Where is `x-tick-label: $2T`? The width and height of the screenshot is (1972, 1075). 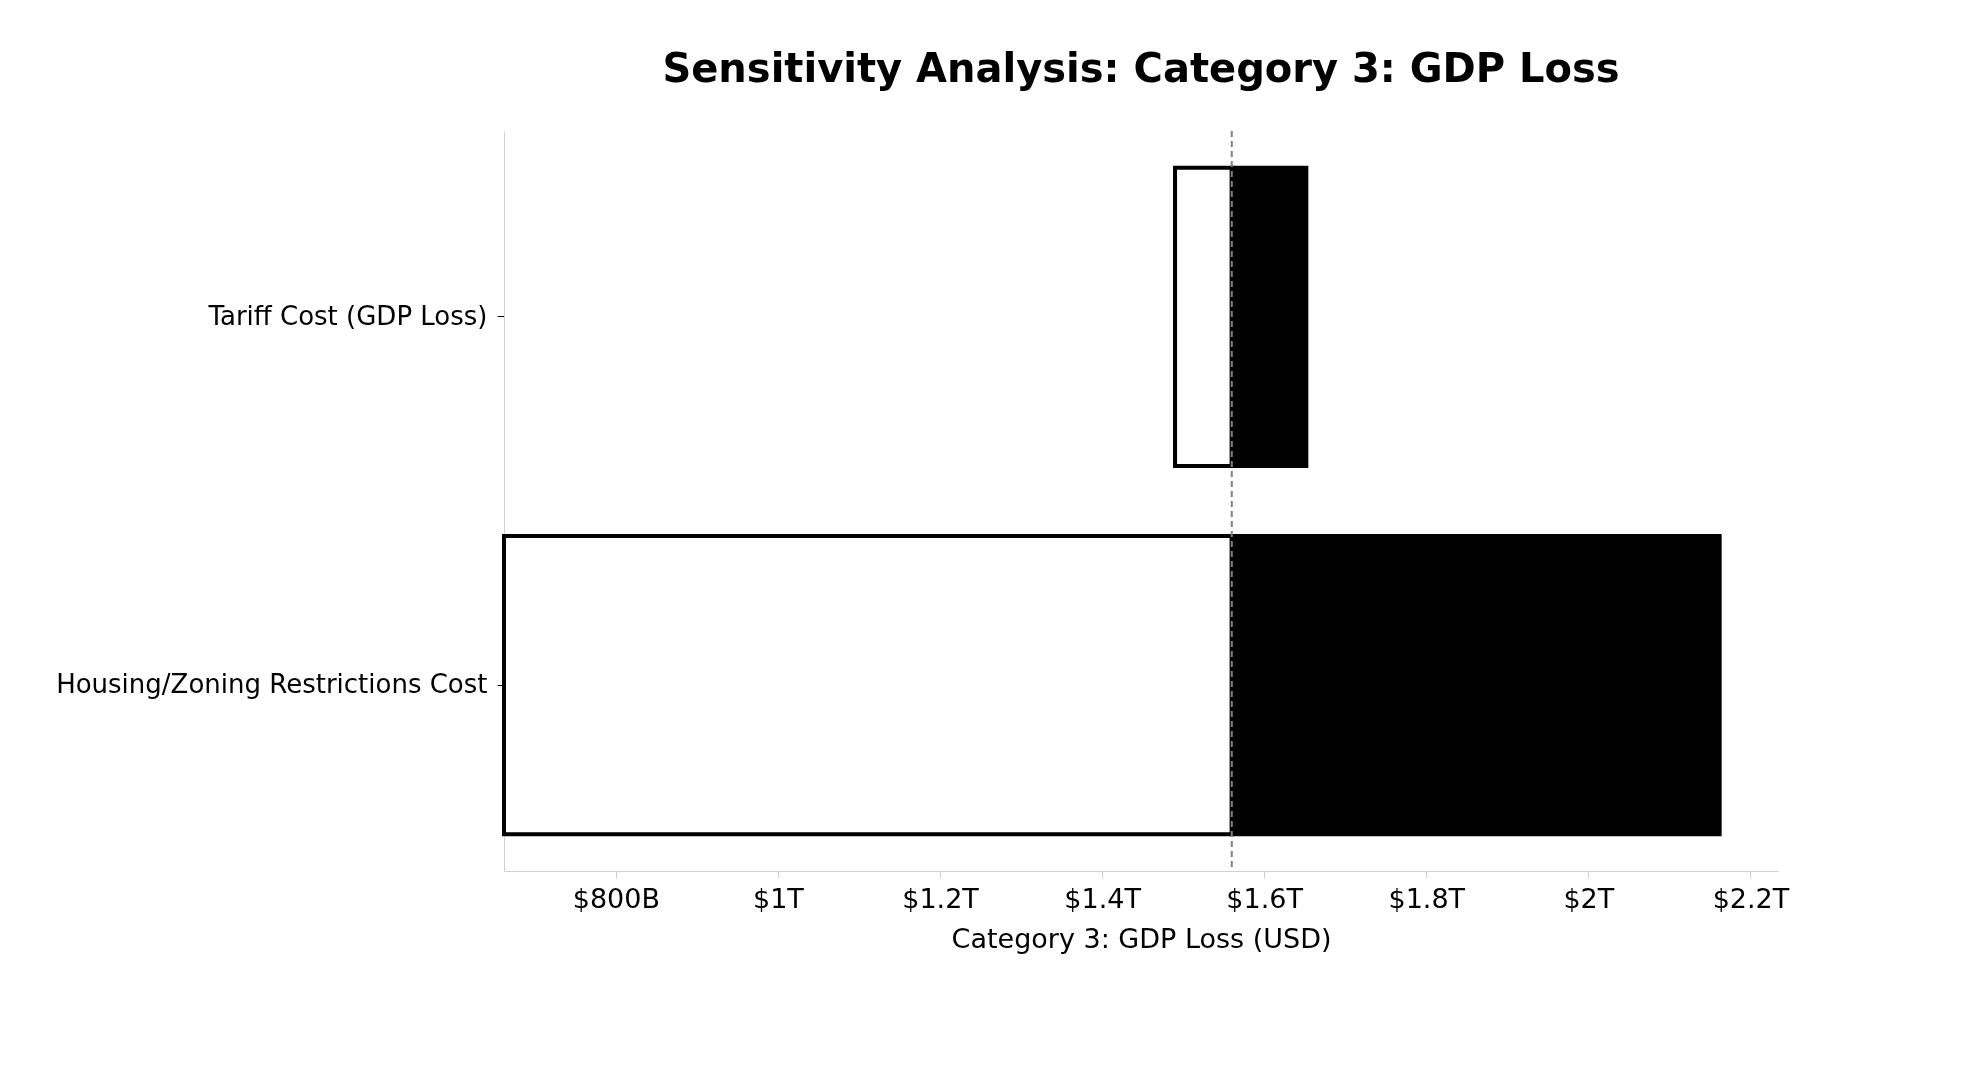
x-tick-label: $2T is located at coordinates (1589, 898).